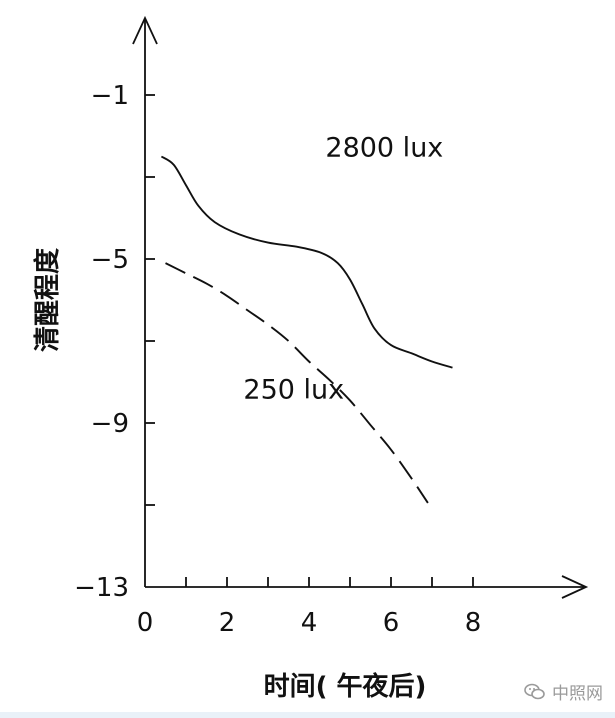 This screenshot has height=718, width=615. I want to click on watermark: 中照网, so click(563, 691).